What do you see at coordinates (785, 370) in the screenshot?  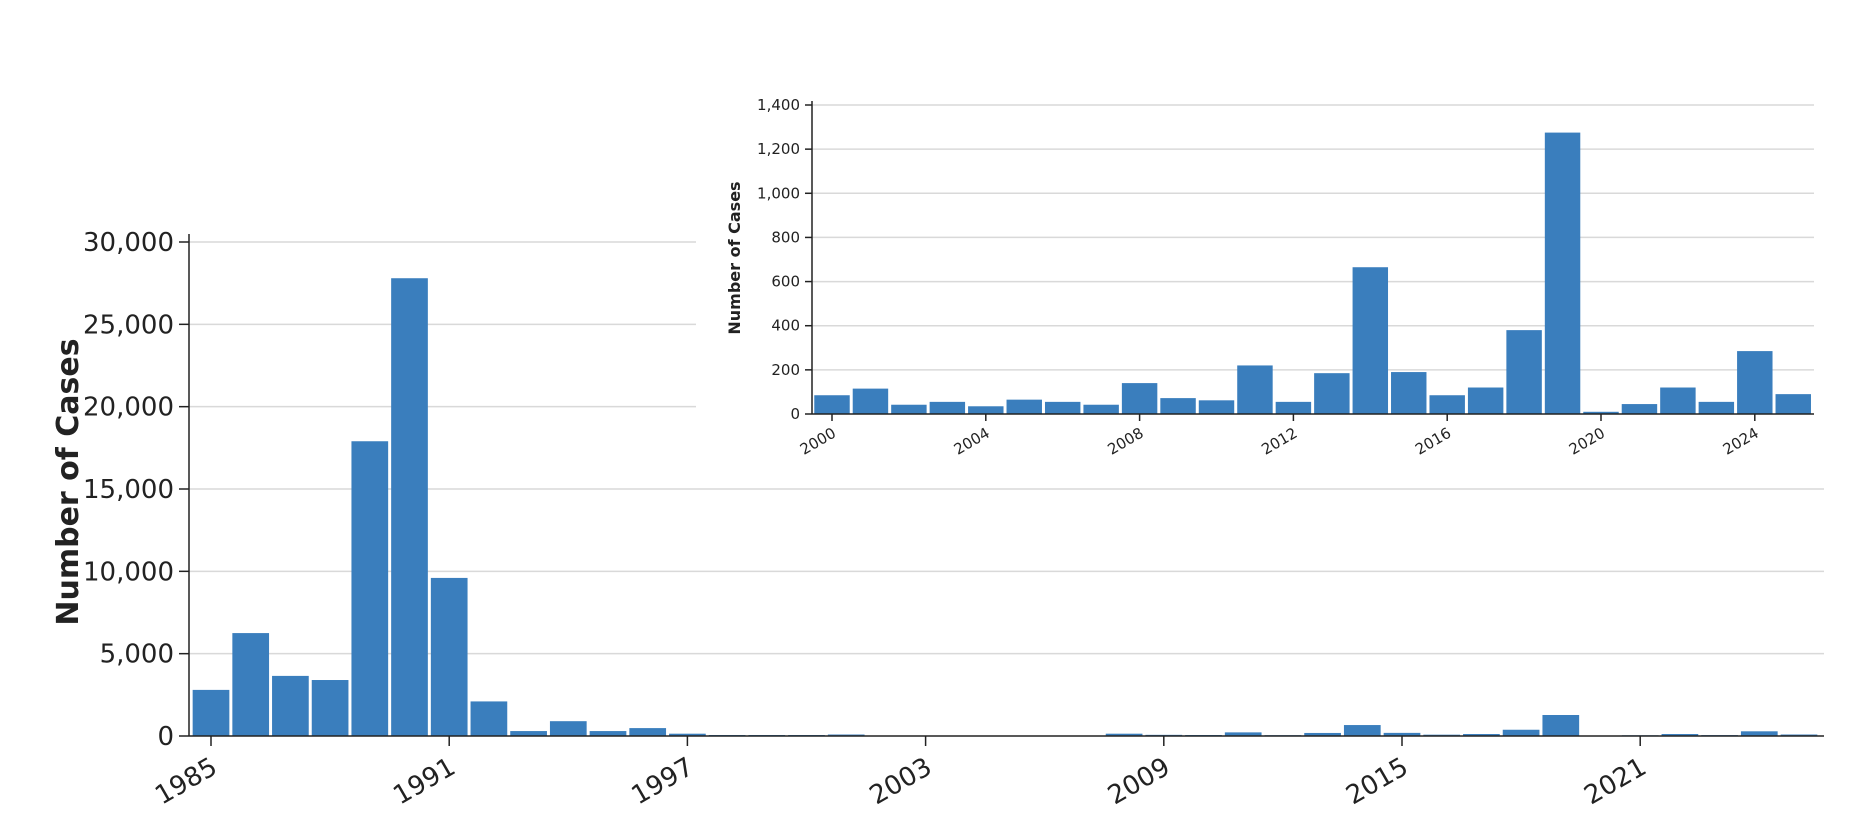 I see `y-tick-label: 200` at bounding box center [785, 370].